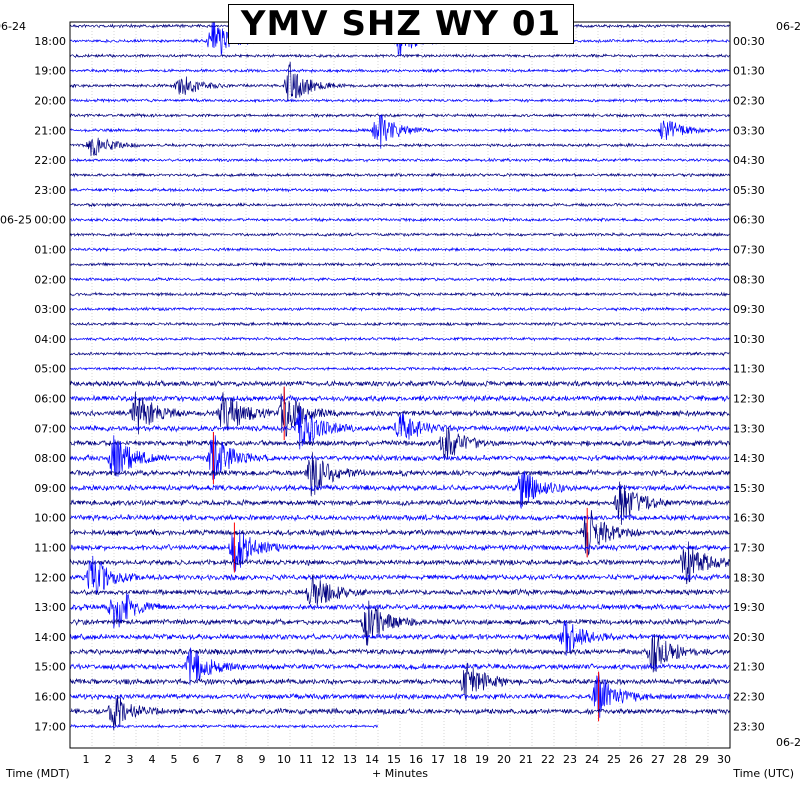 This screenshot has width=800, height=800. I want to click on right-time-label: 18:30, so click(749, 577).